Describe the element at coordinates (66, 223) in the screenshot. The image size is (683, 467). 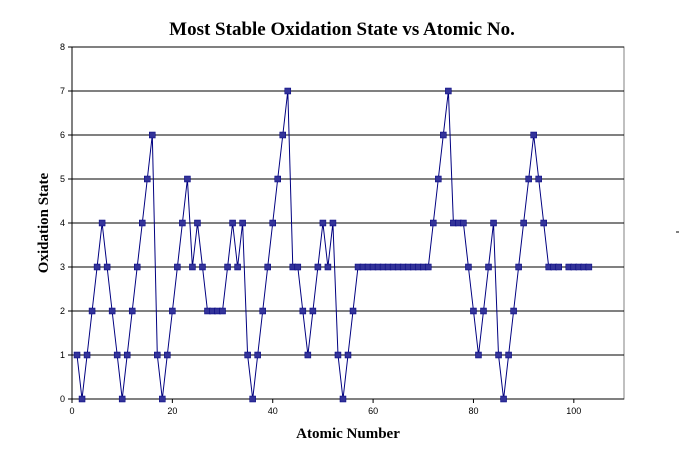
I see `y-axis-ticks: 0 1 2 3 4 5 6 7 8` at that location.